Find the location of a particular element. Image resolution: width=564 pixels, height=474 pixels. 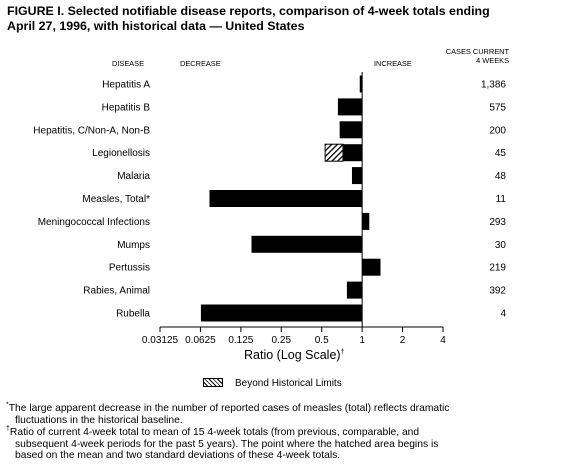

bar-legionellosis is located at coordinates (352, 153).